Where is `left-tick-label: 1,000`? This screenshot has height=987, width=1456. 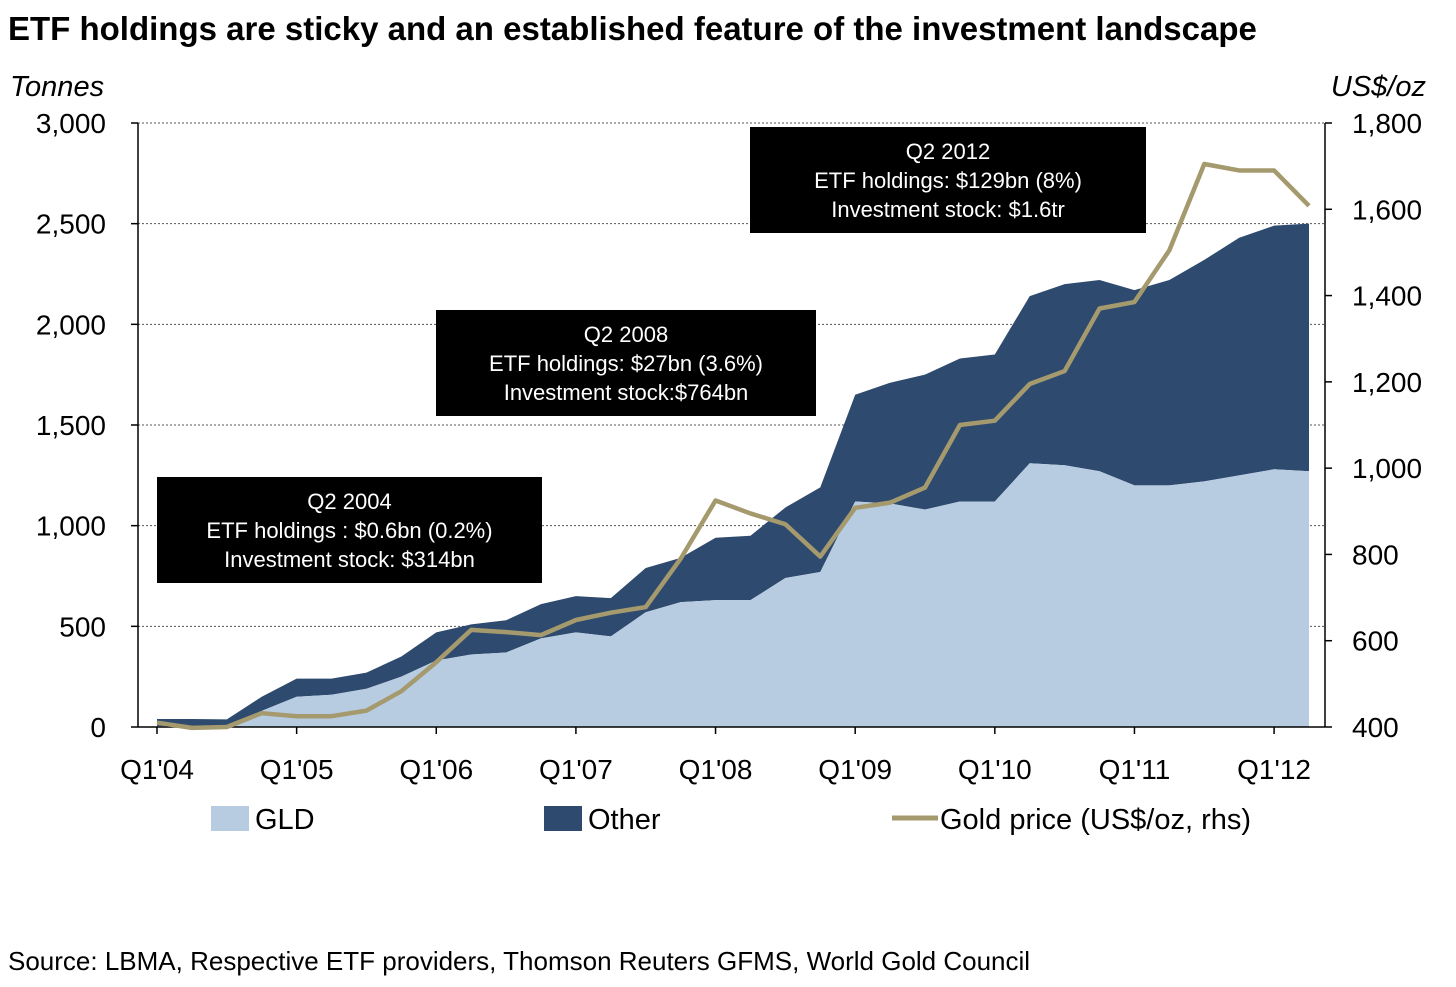 left-tick-label: 1,000 is located at coordinates (71, 526).